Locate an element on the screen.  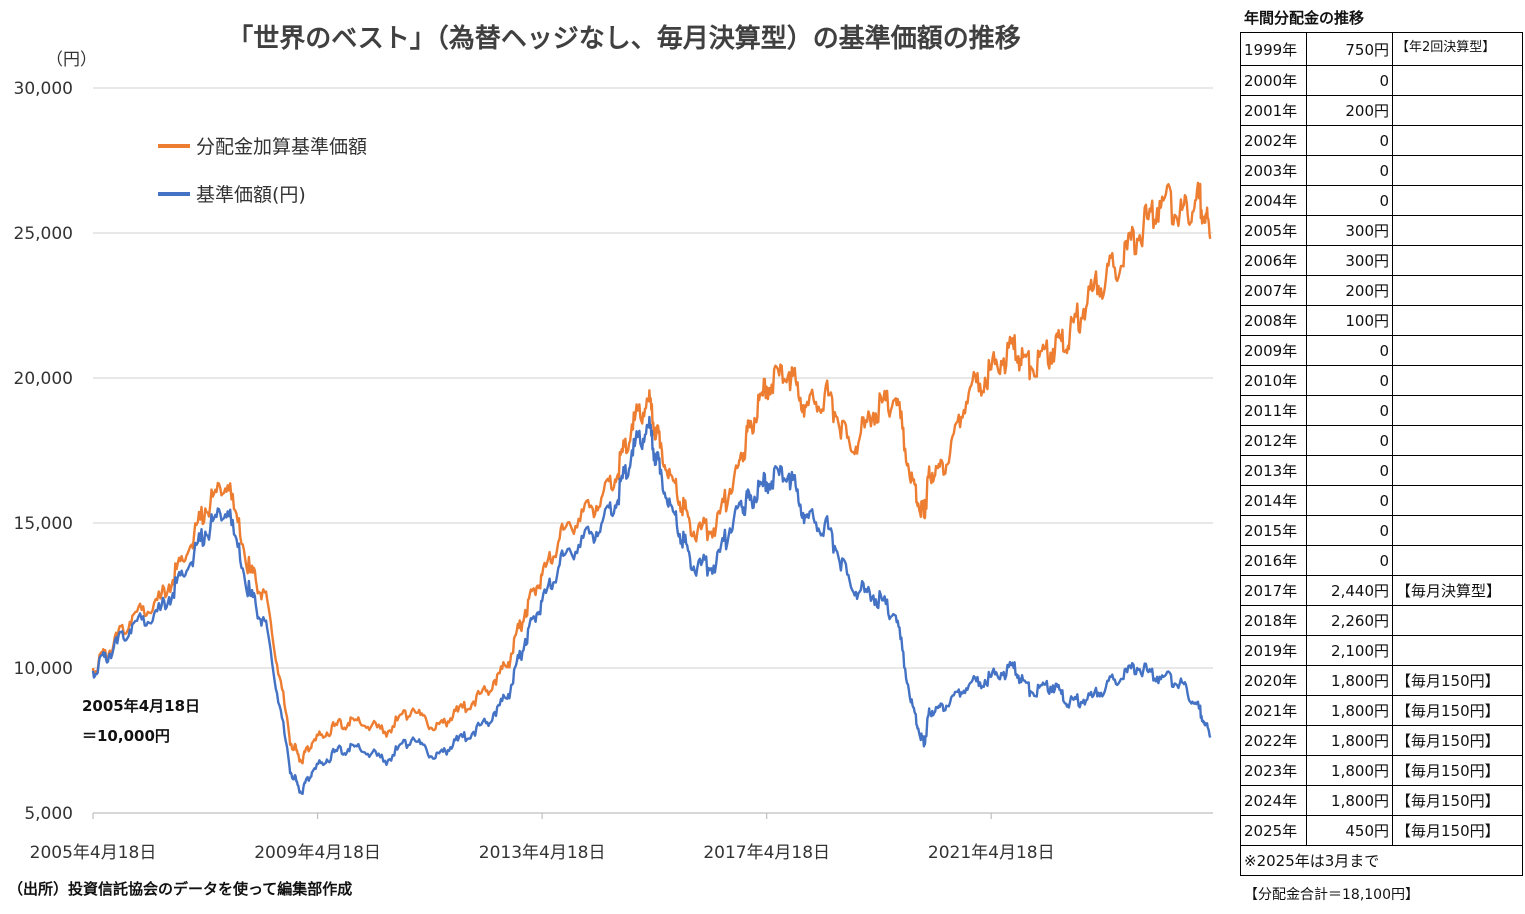
row-year: 2018年 is located at coordinates (1273, 620).